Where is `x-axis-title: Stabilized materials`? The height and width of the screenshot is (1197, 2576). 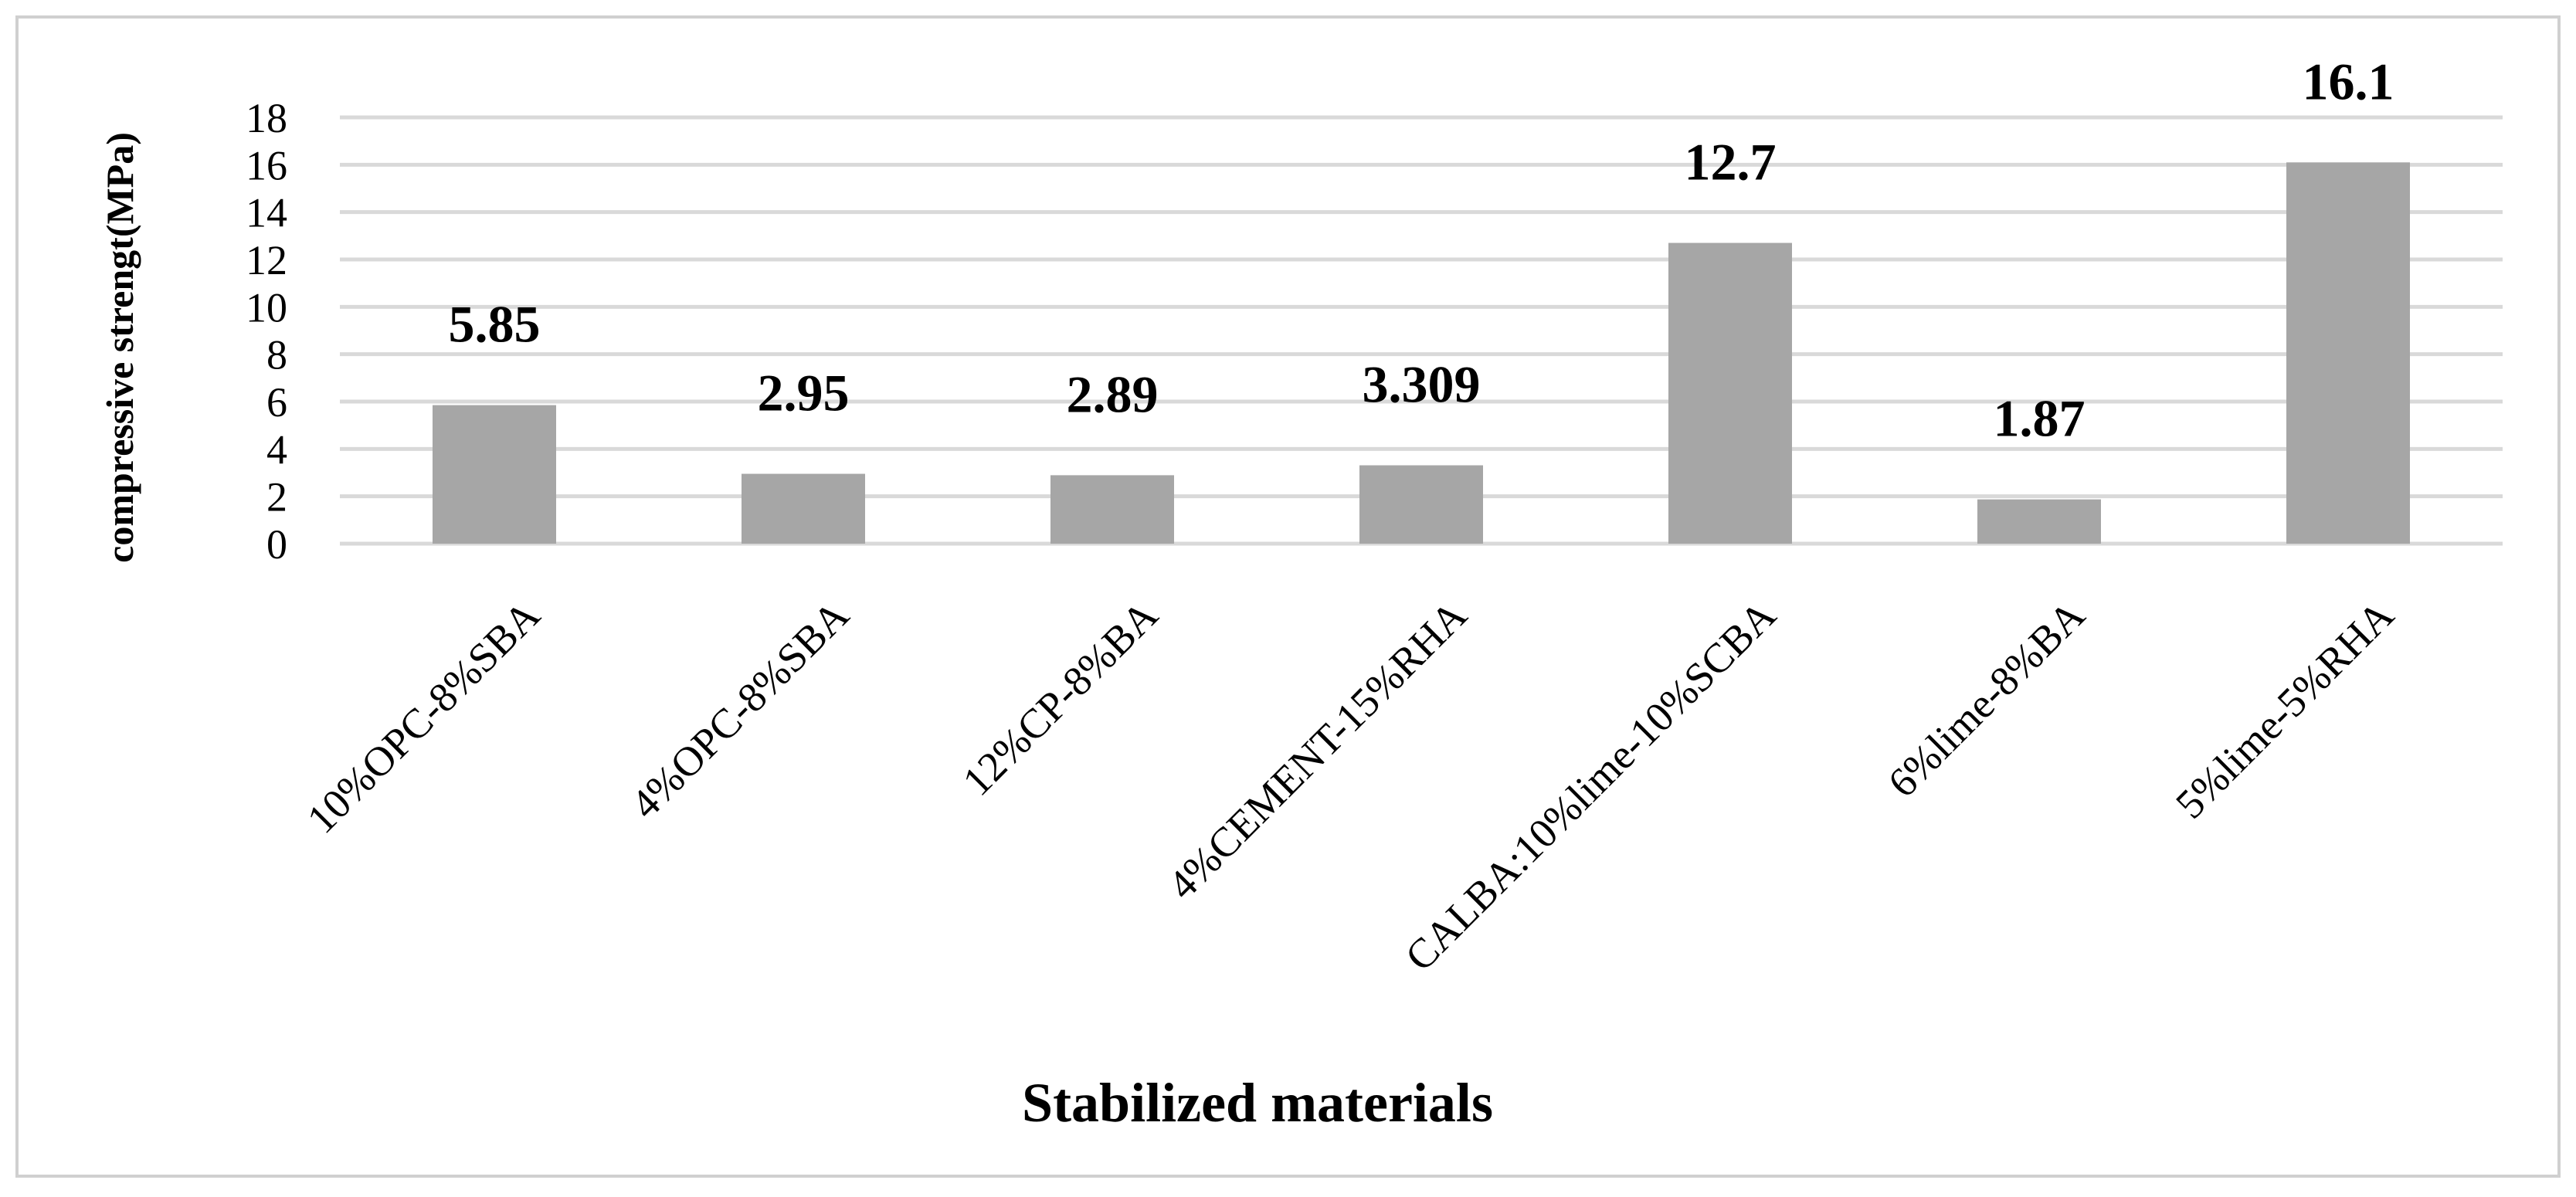 x-axis-title: Stabilized materials is located at coordinates (1257, 1103).